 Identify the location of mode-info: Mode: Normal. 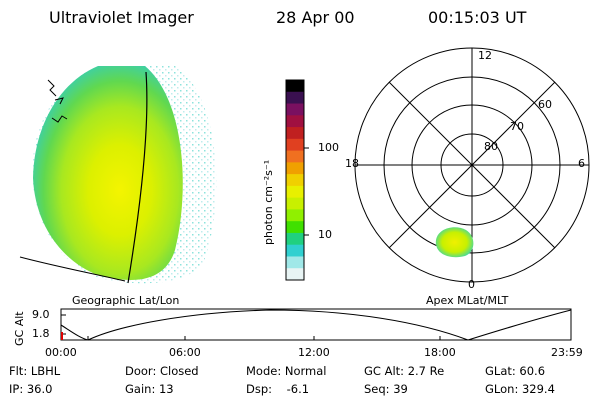
(286, 371).